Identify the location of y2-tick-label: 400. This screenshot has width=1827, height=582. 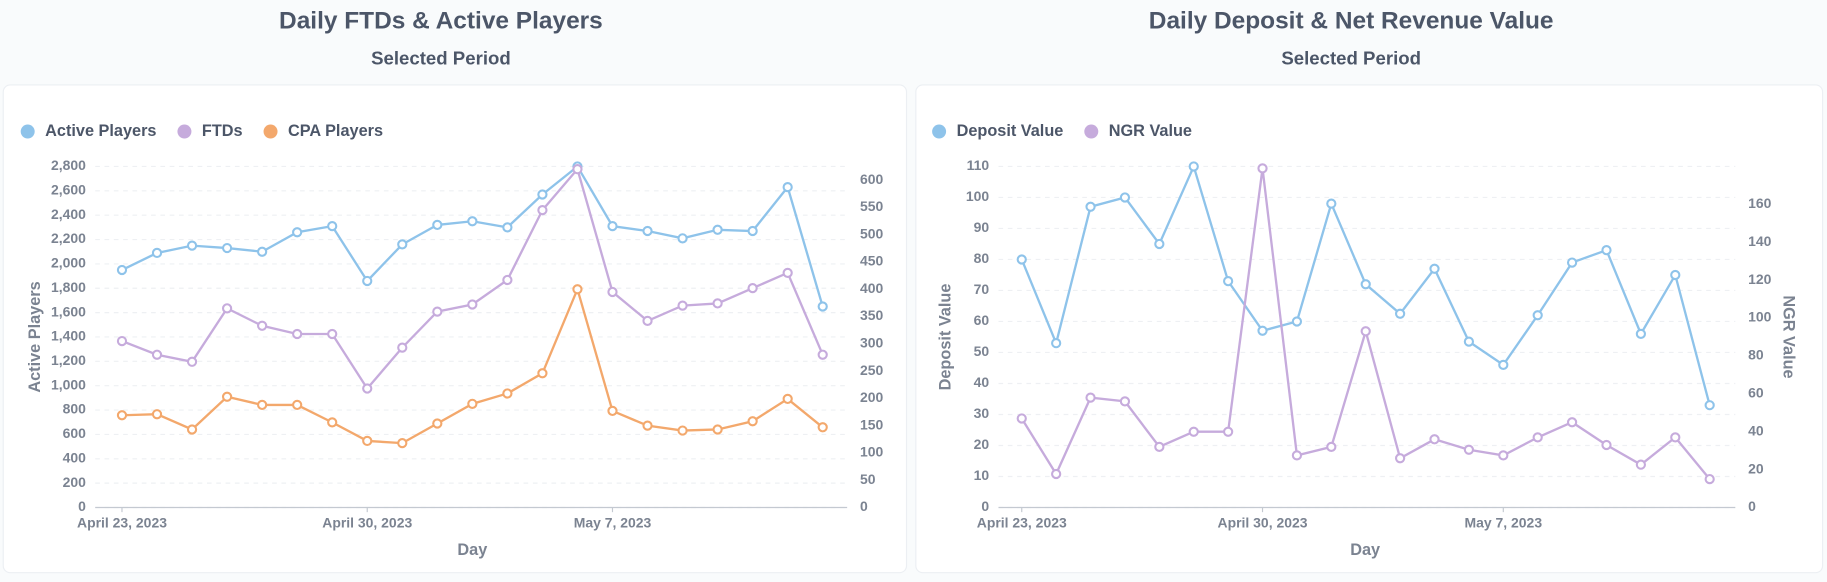
(872, 288).